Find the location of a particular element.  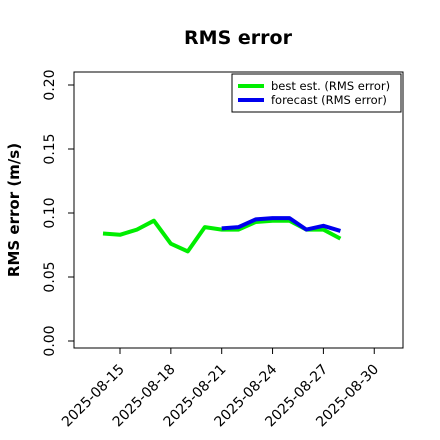

chart-title: RMS error is located at coordinates (238, 38).